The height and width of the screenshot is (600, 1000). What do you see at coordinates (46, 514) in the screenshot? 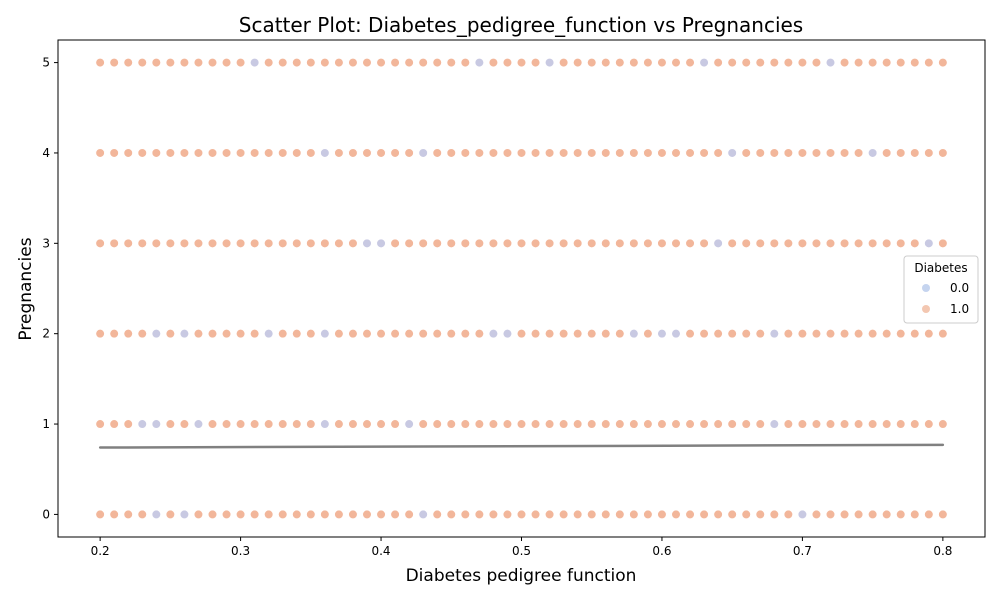
I see `y-tick-label: 0` at bounding box center [46, 514].